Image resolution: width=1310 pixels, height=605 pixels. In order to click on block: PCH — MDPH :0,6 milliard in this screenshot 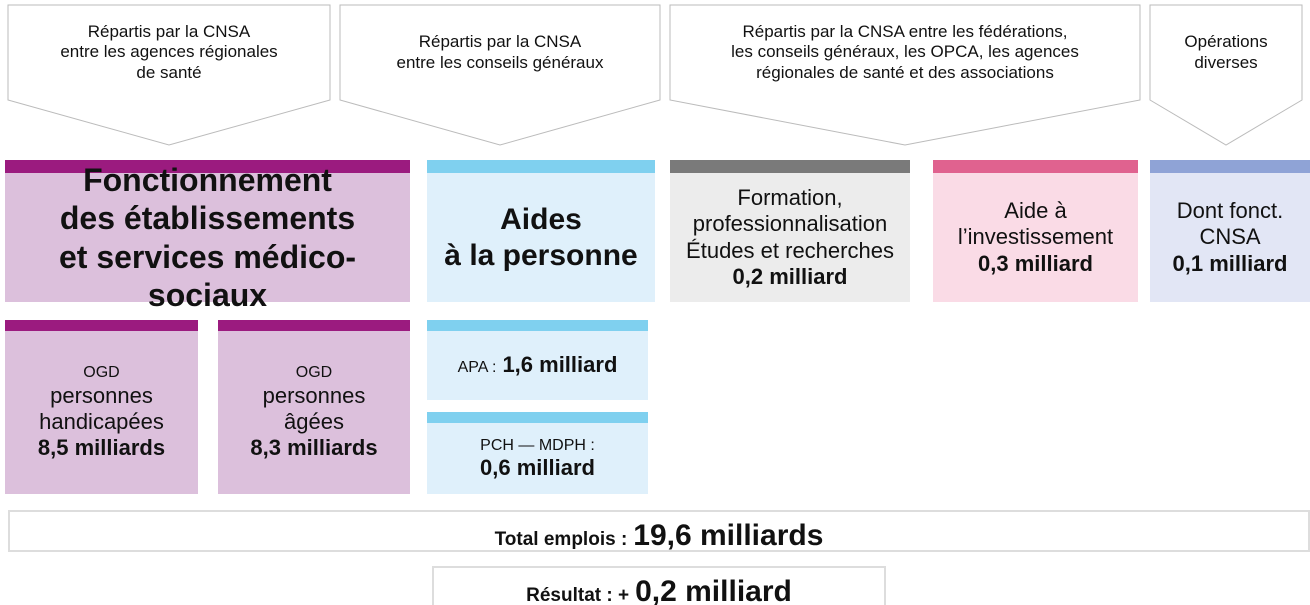, I will do `click(537, 453)`.